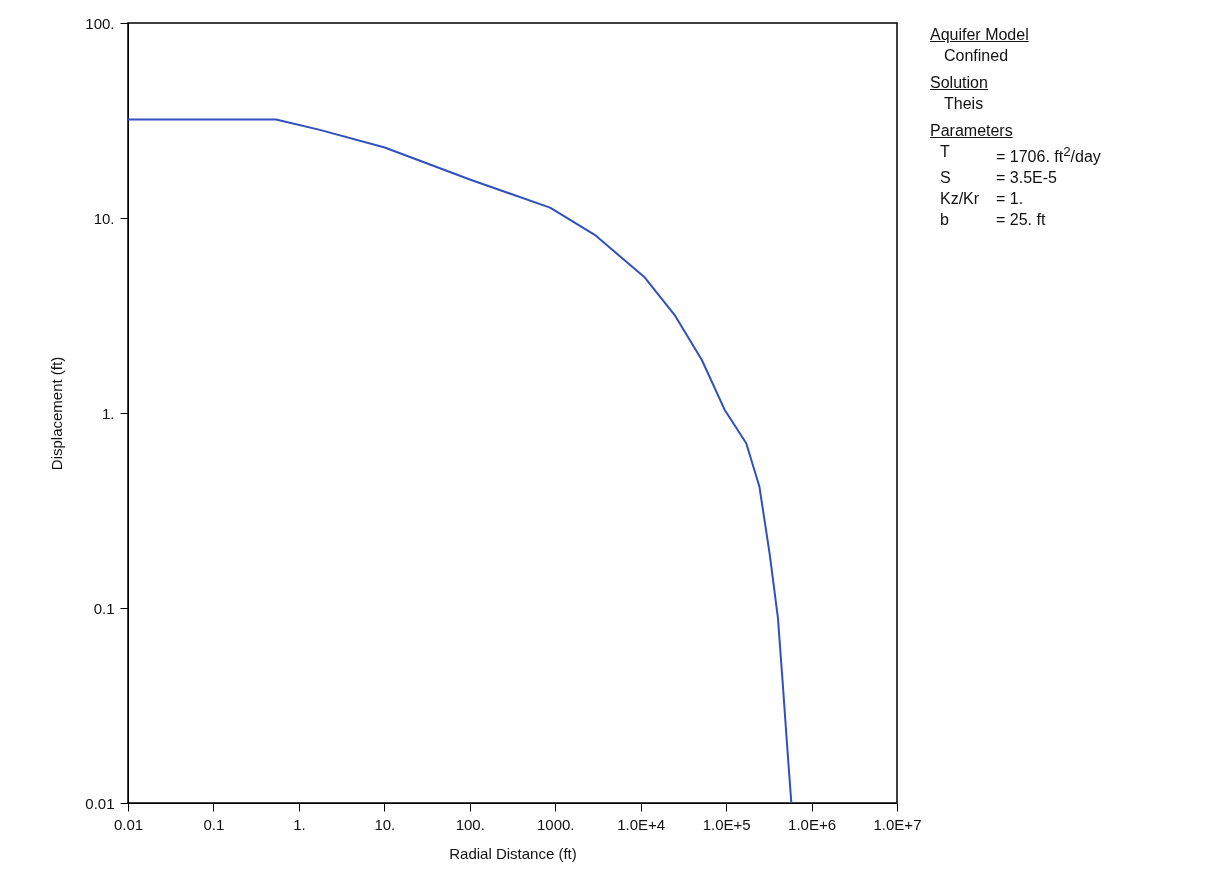 Image resolution: width=1211 pixels, height=882 pixels. Describe the element at coordinates (972, 131) in the screenshot. I see `text: Parameters` at that location.